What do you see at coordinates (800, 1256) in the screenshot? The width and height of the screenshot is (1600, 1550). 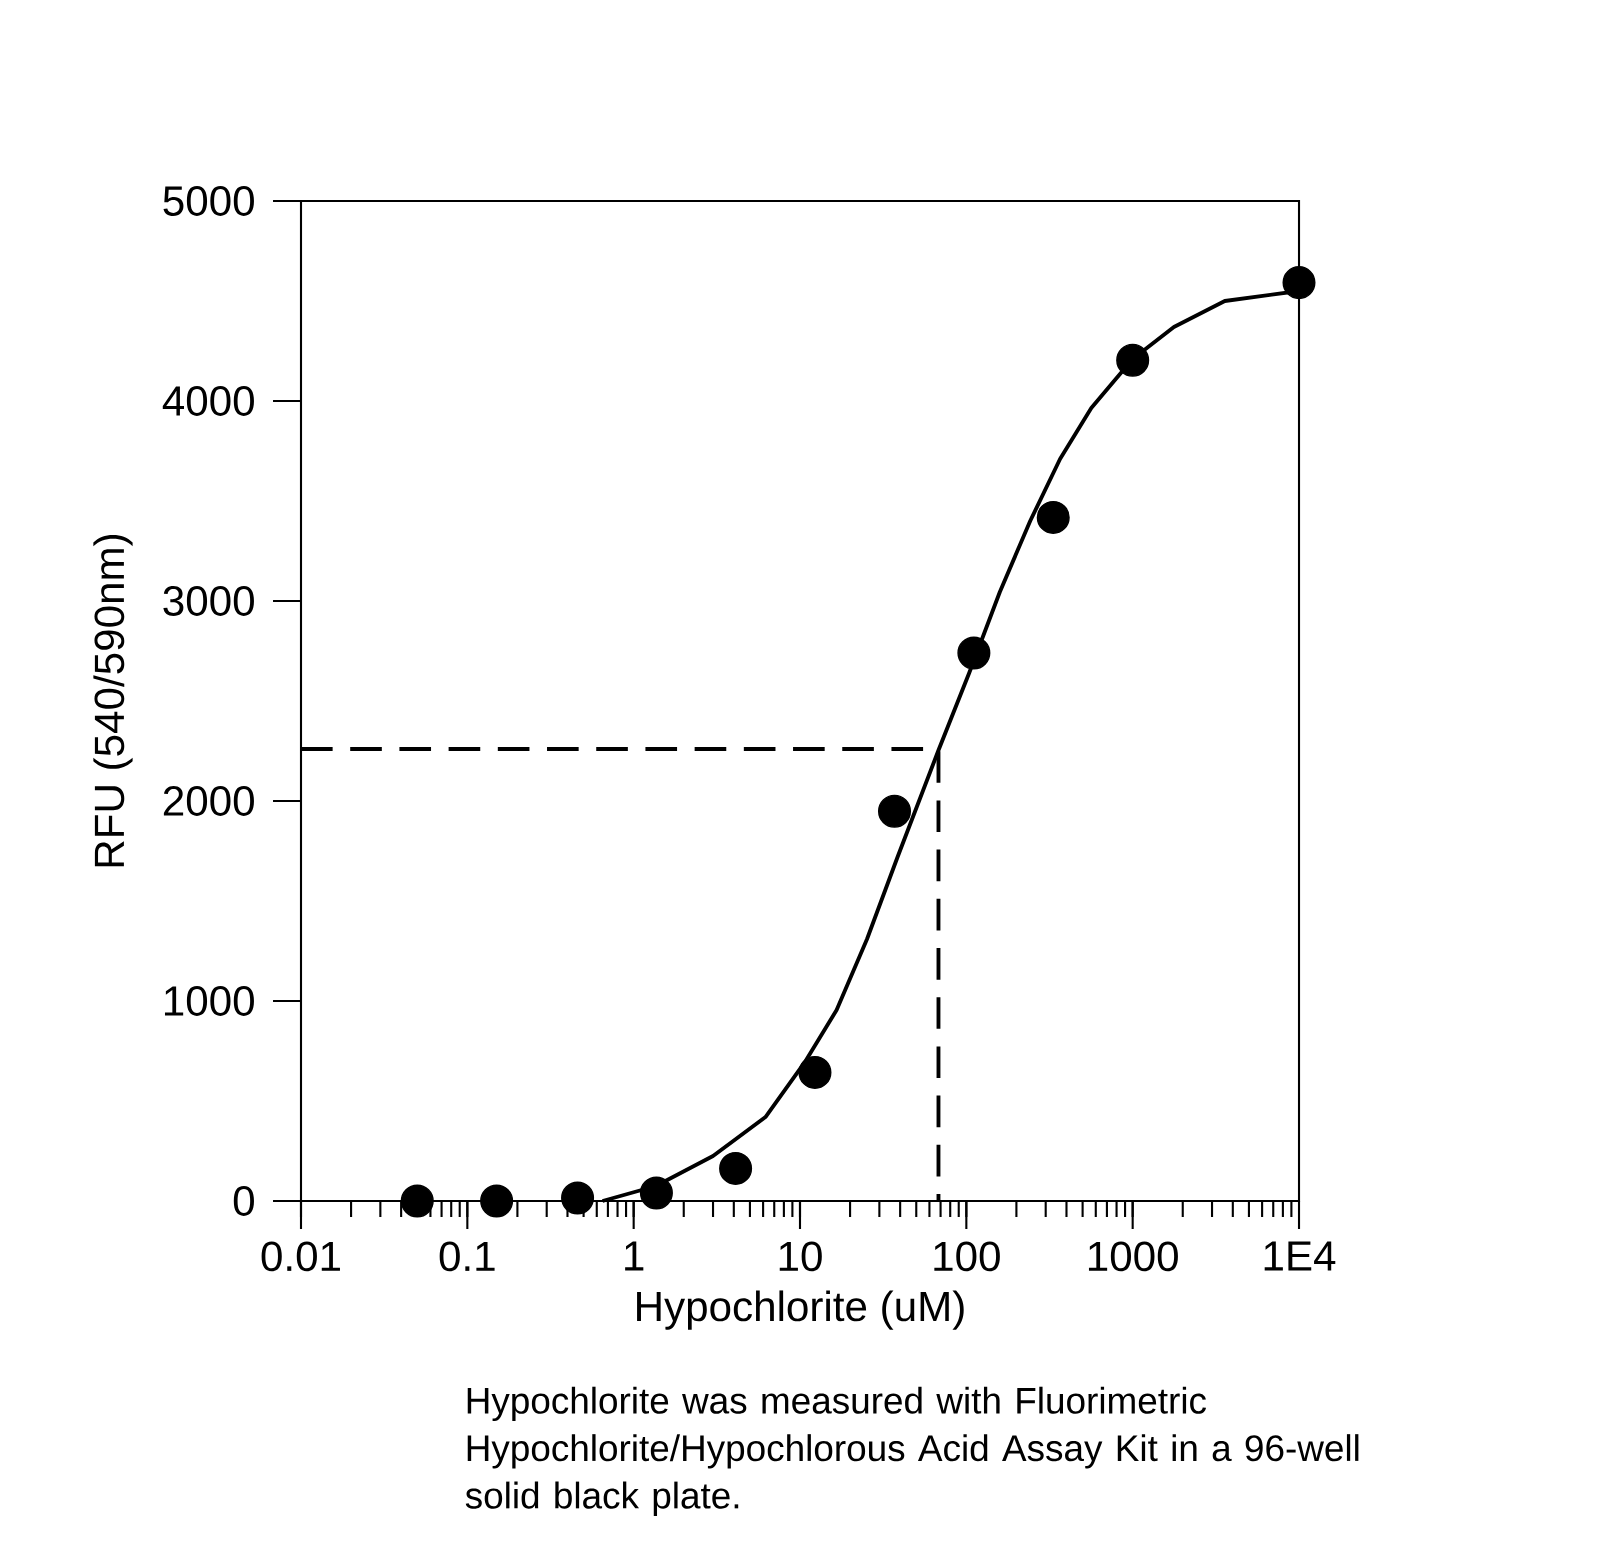 I see `x-tick-label: 10` at bounding box center [800, 1256].